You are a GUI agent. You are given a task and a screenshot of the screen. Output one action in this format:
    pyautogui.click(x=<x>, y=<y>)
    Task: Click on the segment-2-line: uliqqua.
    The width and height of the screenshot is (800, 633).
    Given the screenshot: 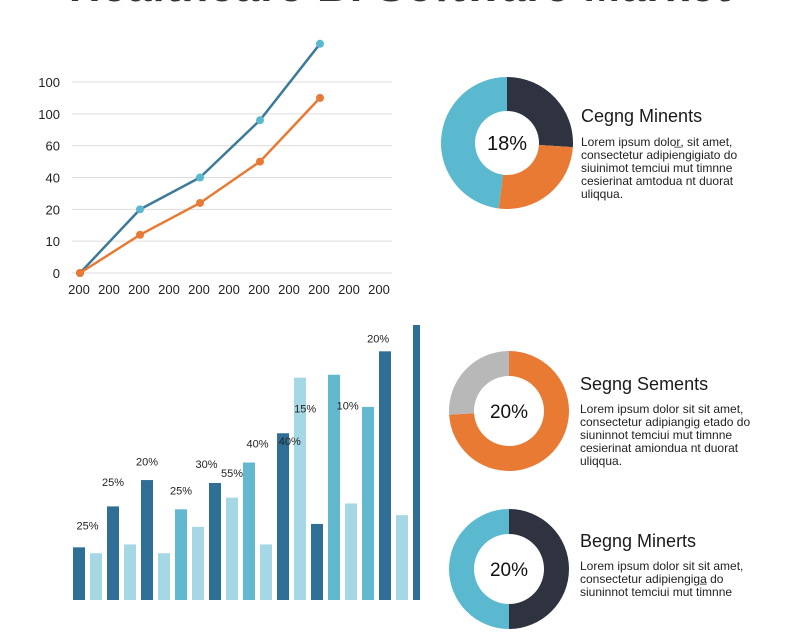 What is the action you would take?
    pyautogui.click(x=601, y=461)
    